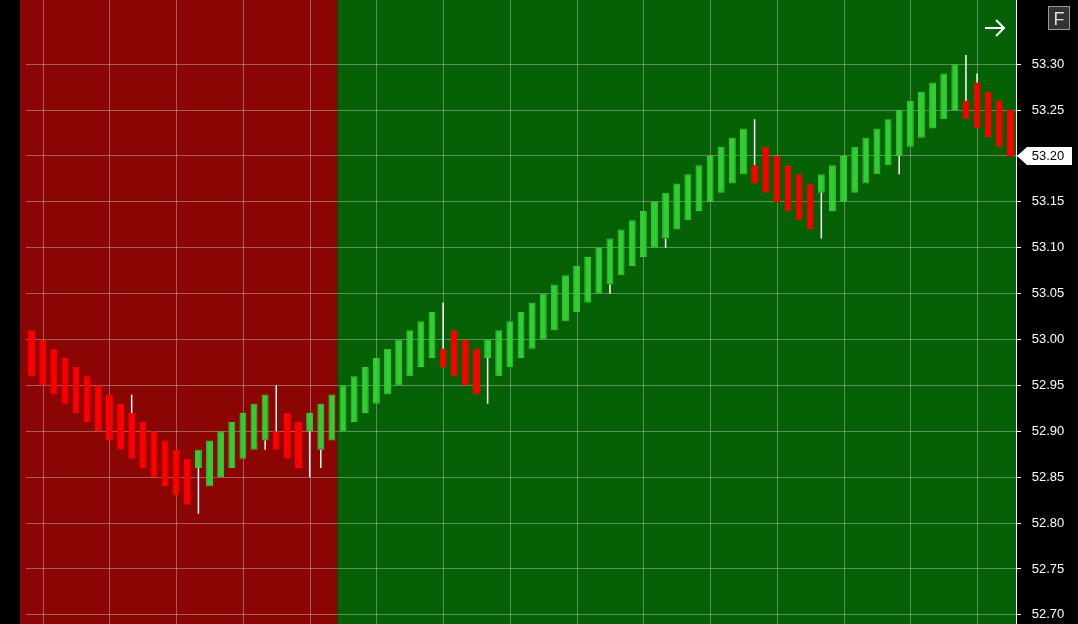 This screenshot has width=1078, height=624. What do you see at coordinates (1048, 476) in the screenshot?
I see `y-tick-label: 52.85` at bounding box center [1048, 476].